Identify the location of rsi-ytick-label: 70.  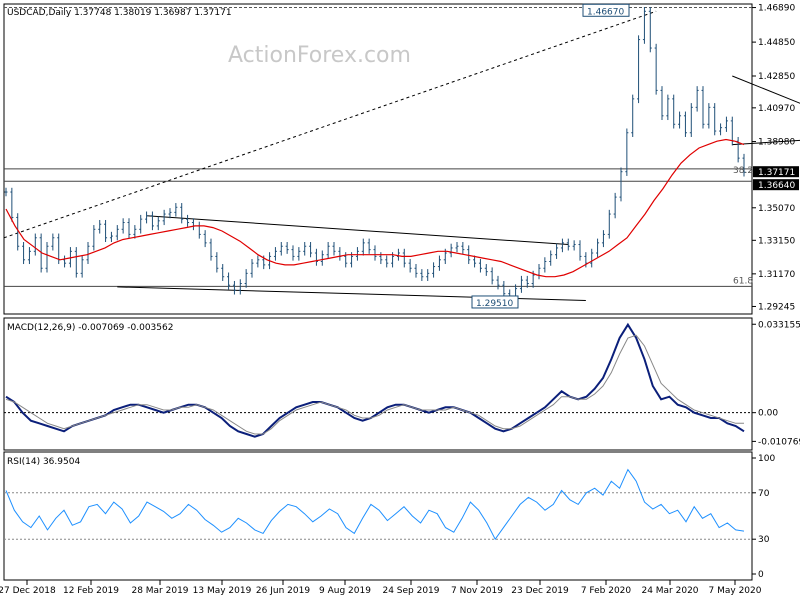
(764, 494).